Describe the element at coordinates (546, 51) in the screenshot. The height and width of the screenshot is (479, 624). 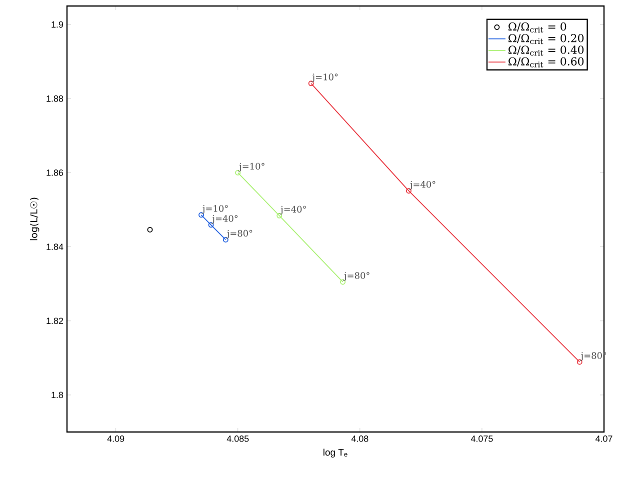
I see `legend-label: Ω/Ω$_{crit}$ = 0.40` at that location.